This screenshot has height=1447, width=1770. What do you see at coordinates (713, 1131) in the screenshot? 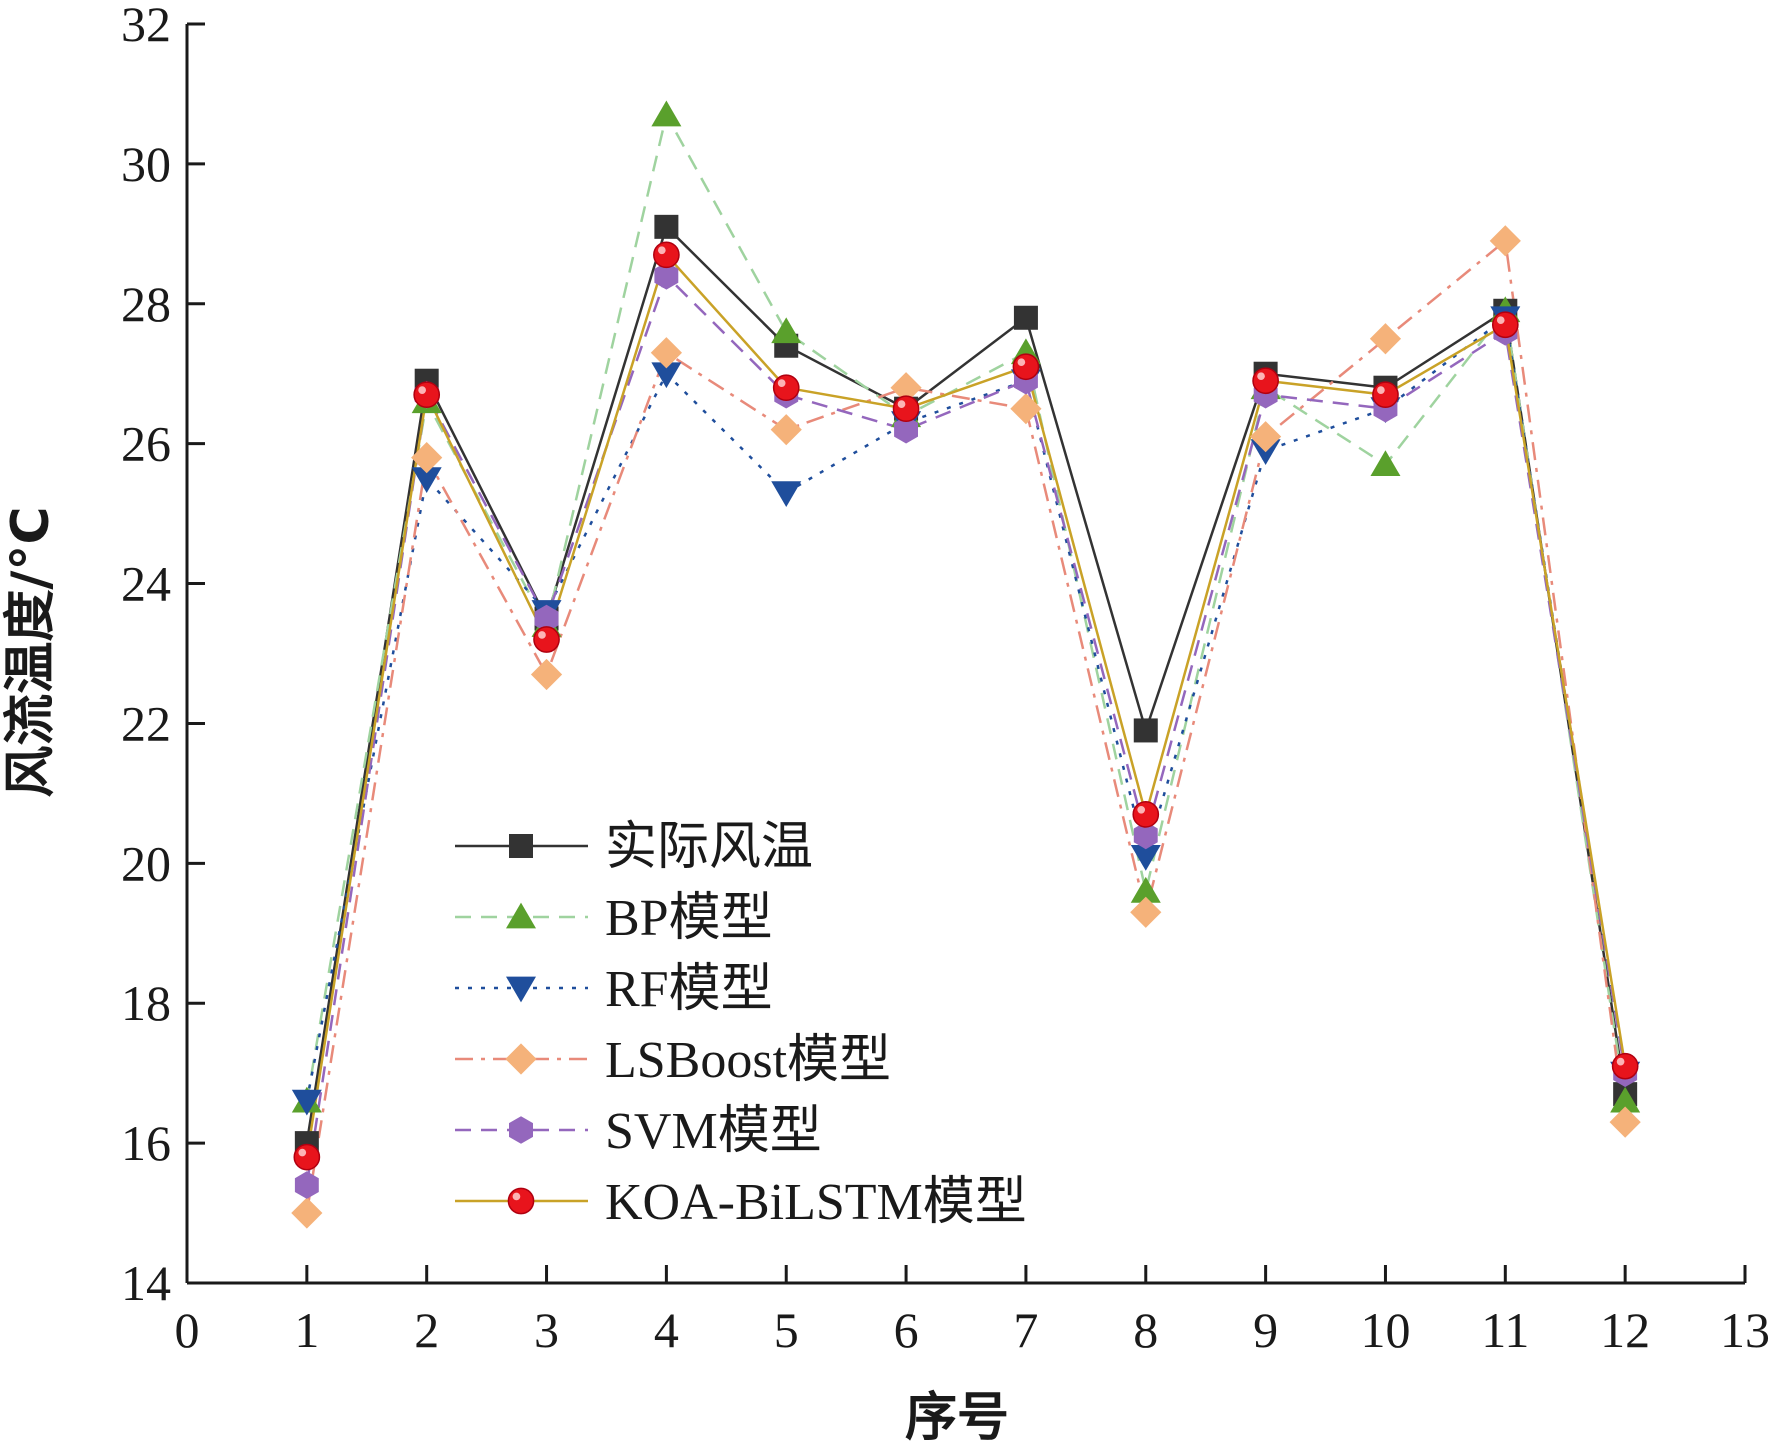
I see `legend-label-4: SVM模型` at bounding box center [713, 1131].